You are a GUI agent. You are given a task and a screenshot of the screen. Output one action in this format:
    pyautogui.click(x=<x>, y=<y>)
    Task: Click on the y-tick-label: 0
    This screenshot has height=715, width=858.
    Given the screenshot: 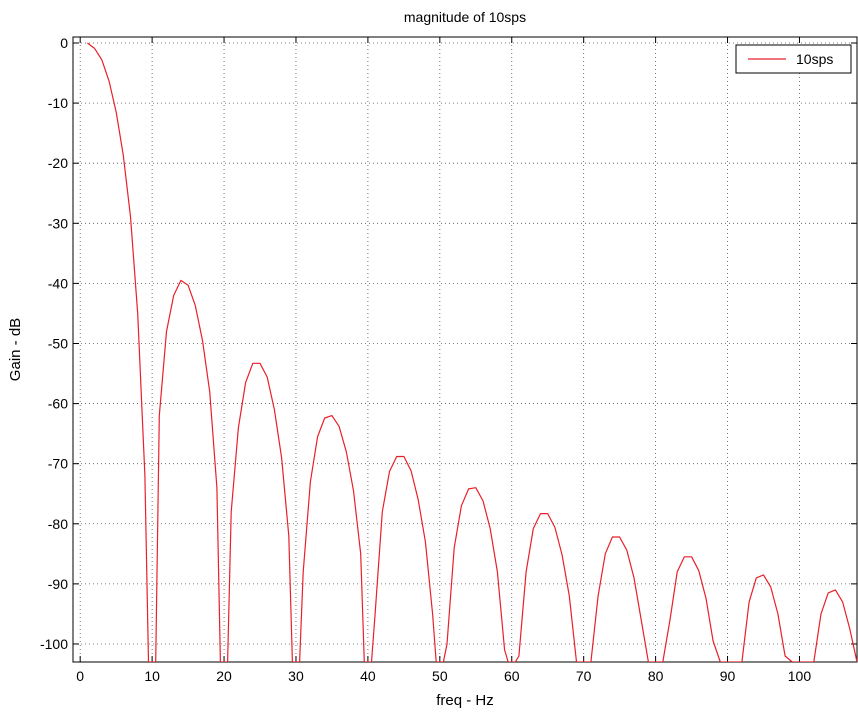 What is the action you would take?
    pyautogui.click(x=64, y=43)
    